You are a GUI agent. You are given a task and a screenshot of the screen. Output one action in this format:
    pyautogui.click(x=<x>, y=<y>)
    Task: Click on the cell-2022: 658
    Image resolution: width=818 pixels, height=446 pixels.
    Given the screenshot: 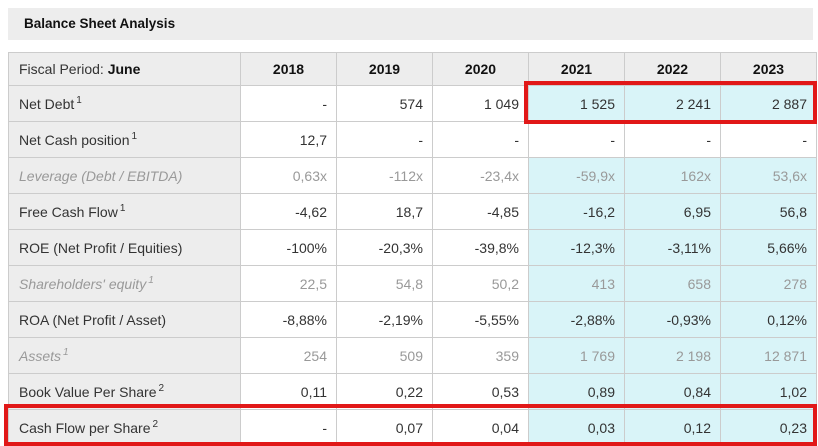 What is the action you would take?
    pyautogui.click(x=672, y=283)
    